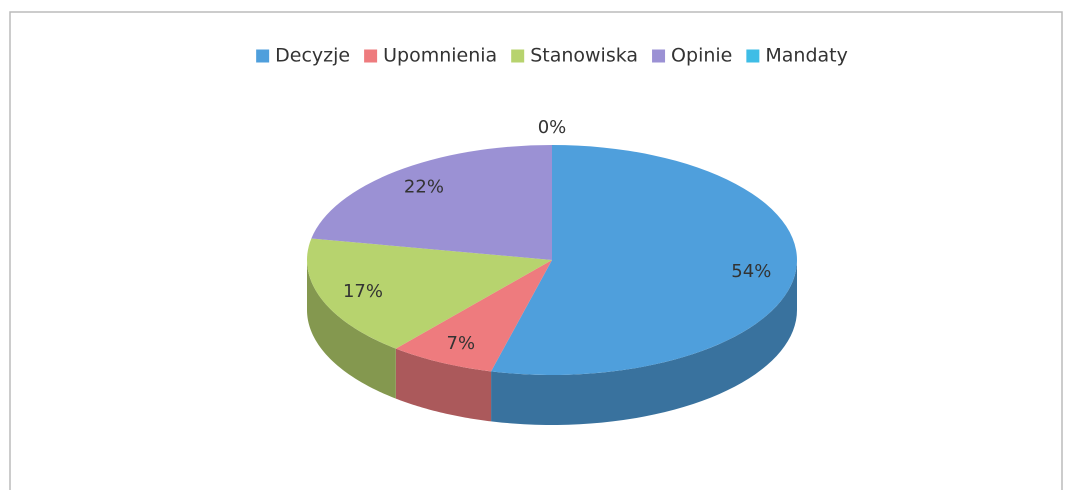 The height and width of the screenshot is (490, 1080). Describe the element at coordinates (806, 56) in the screenshot. I see `legend-label: Mandaty` at that location.